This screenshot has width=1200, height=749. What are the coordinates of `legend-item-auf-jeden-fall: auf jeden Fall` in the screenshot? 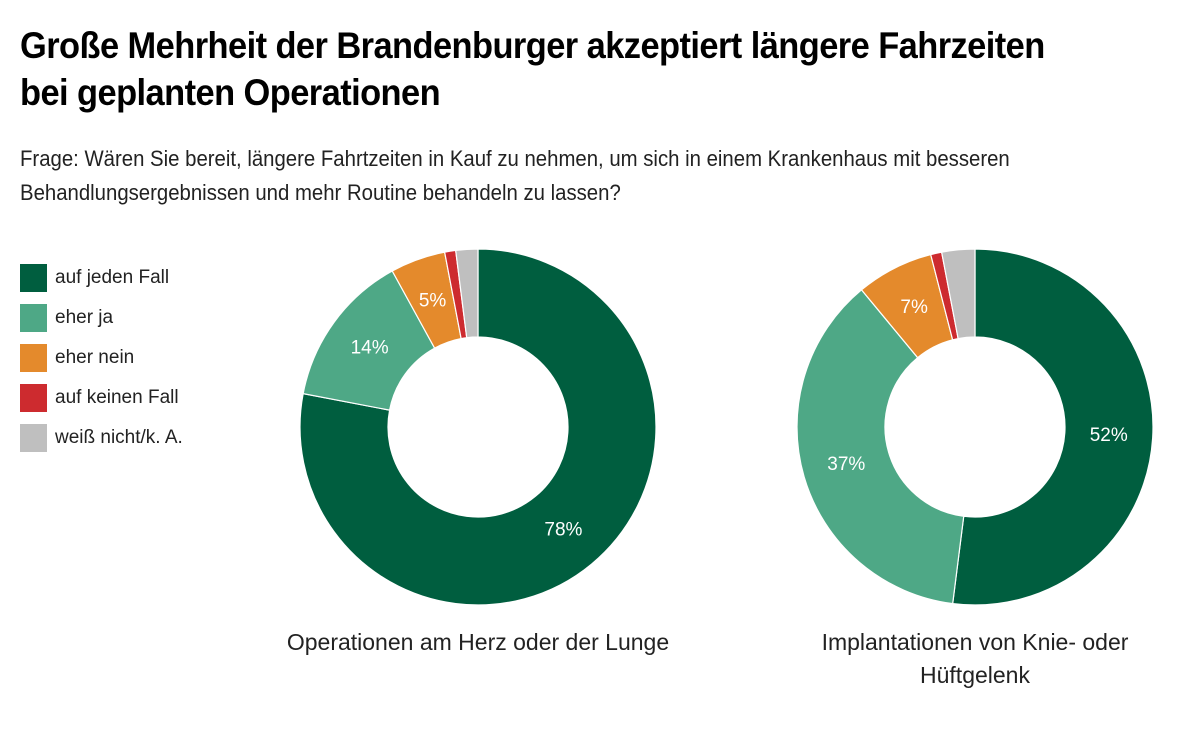 It's located at (101, 278).